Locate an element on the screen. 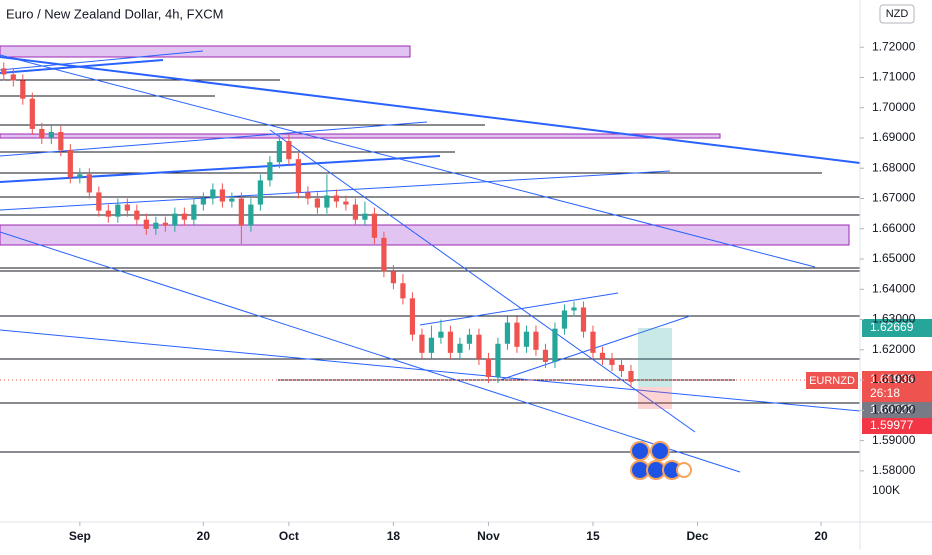  events is located at coordinates (661, 460).